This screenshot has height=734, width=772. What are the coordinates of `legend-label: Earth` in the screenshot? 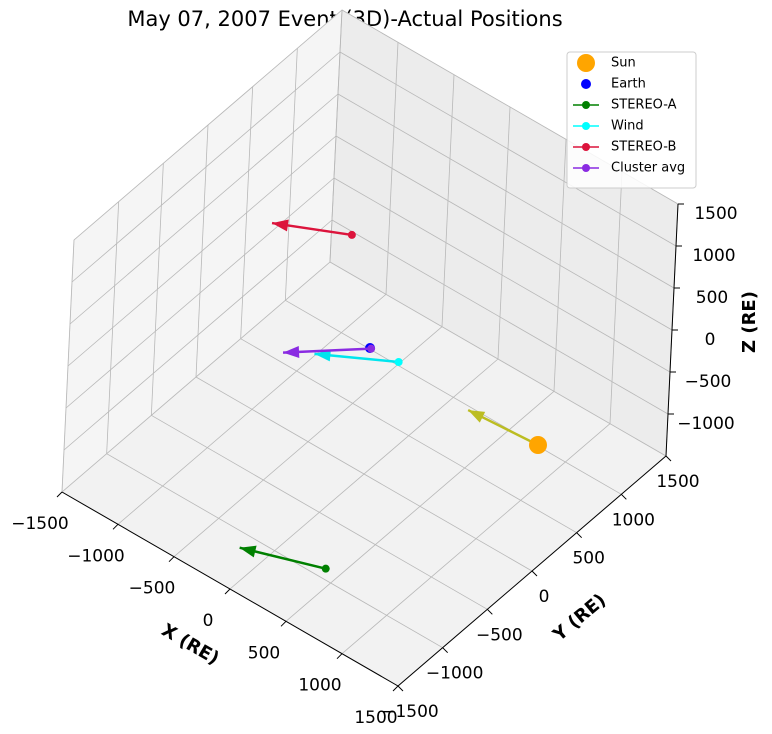 It's located at (628, 84).